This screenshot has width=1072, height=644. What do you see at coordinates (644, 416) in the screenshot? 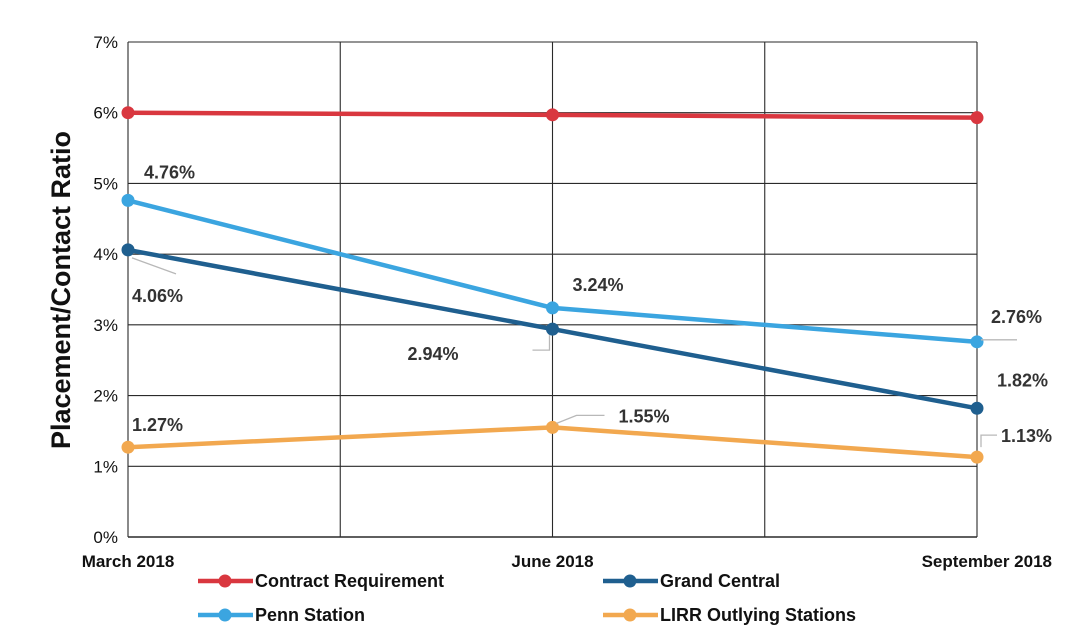
I see `data-label: 1.55%` at bounding box center [644, 416].